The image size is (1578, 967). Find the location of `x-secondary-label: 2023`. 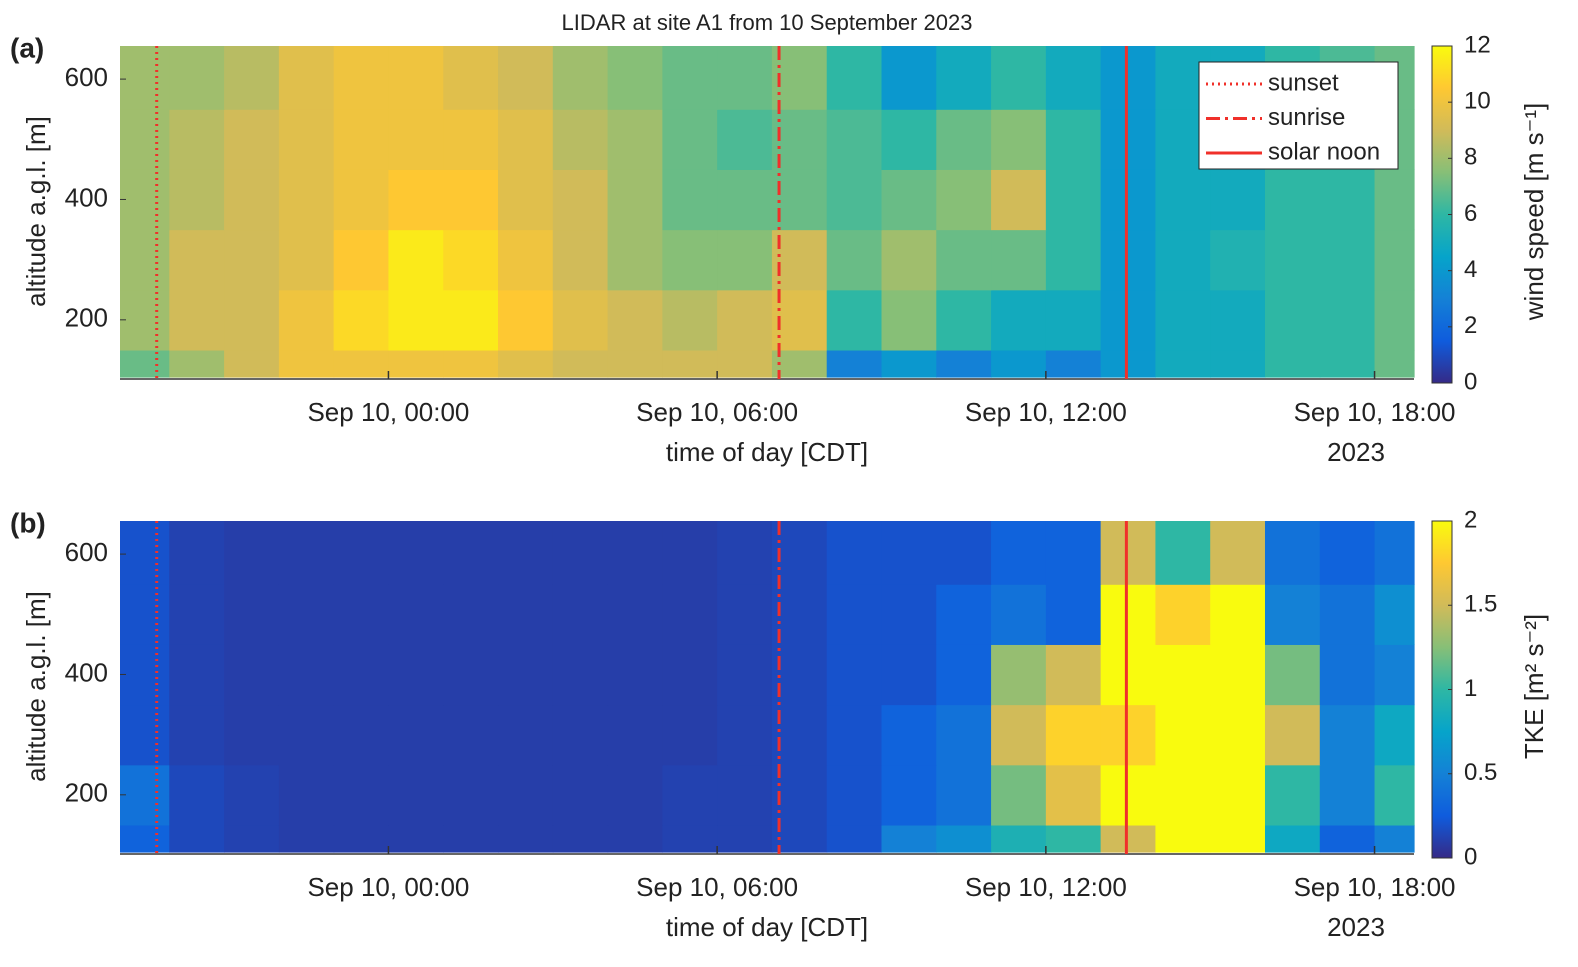

x-secondary-label: 2023 is located at coordinates (1356, 452).